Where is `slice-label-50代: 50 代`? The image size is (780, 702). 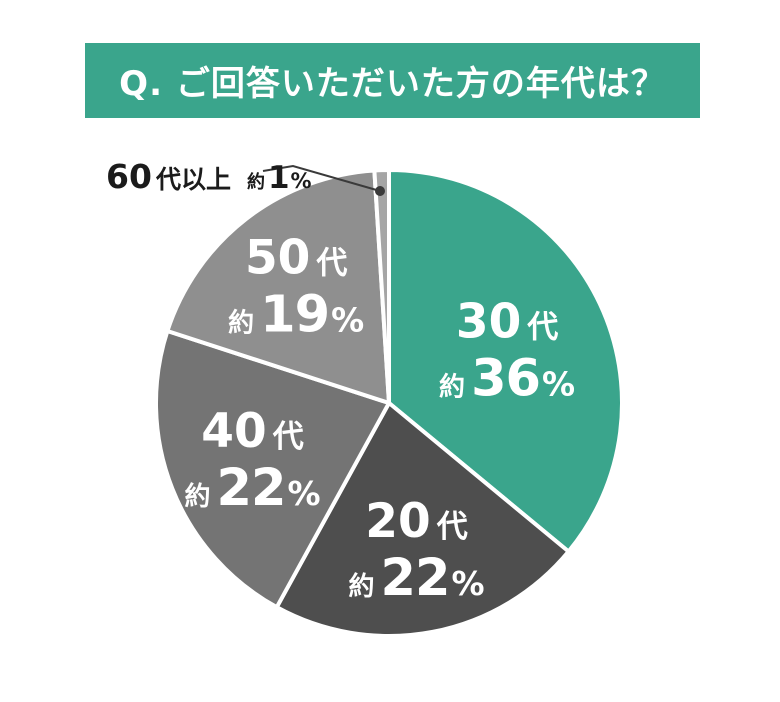
slice-label-50代: 50 代 is located at coordinates (296, 257).